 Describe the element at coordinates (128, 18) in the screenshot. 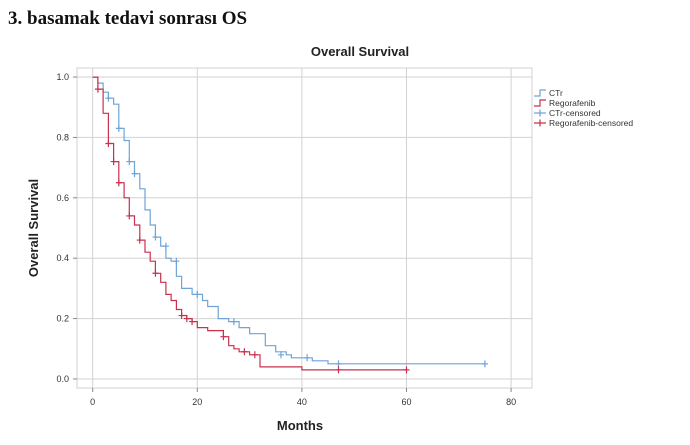

I see `page-heading: 3. basamak tedavi sonrası OS` at that location.